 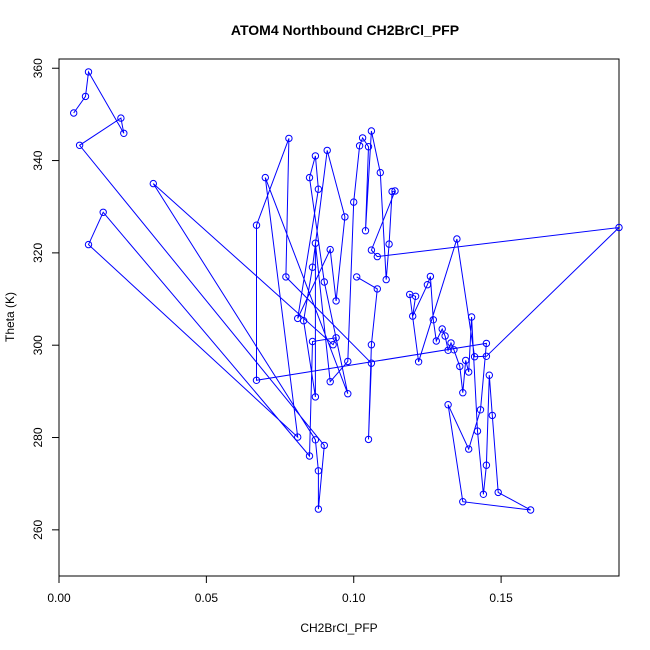 What do you see at coordinates (38, 345) in the screenshot?
I see `y-tick-label: 300` at bounding box center [38, 345].